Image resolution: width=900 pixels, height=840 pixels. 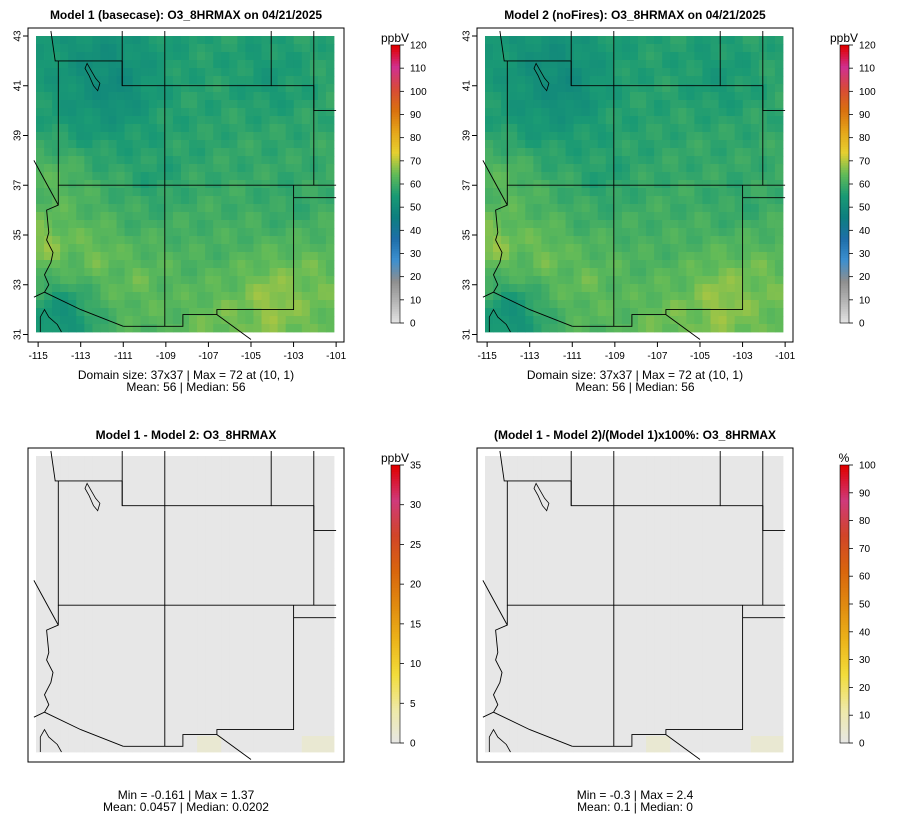 I want to click on y-tick-label: 31, so click(x=18, y=334).